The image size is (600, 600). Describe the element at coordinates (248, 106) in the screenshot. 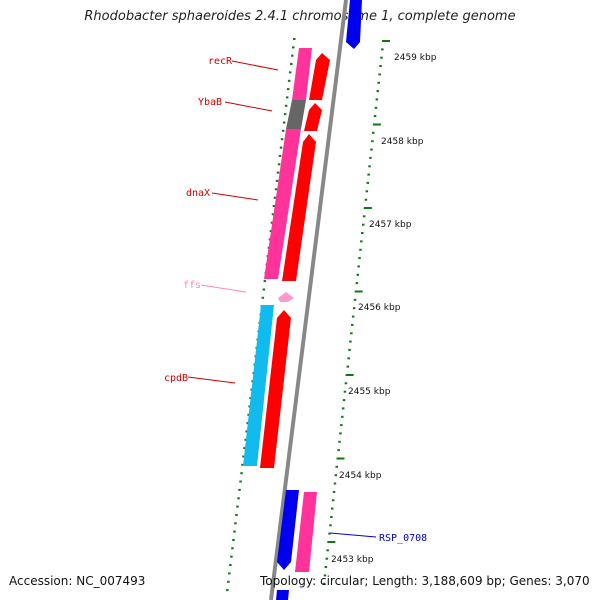

I see `label-leader-YbaB` at that location.